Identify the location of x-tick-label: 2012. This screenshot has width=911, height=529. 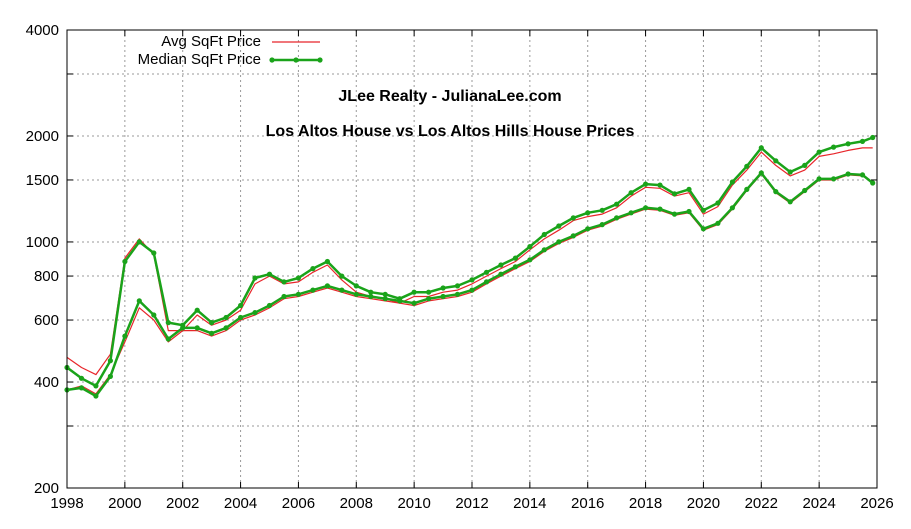
(471, 503).